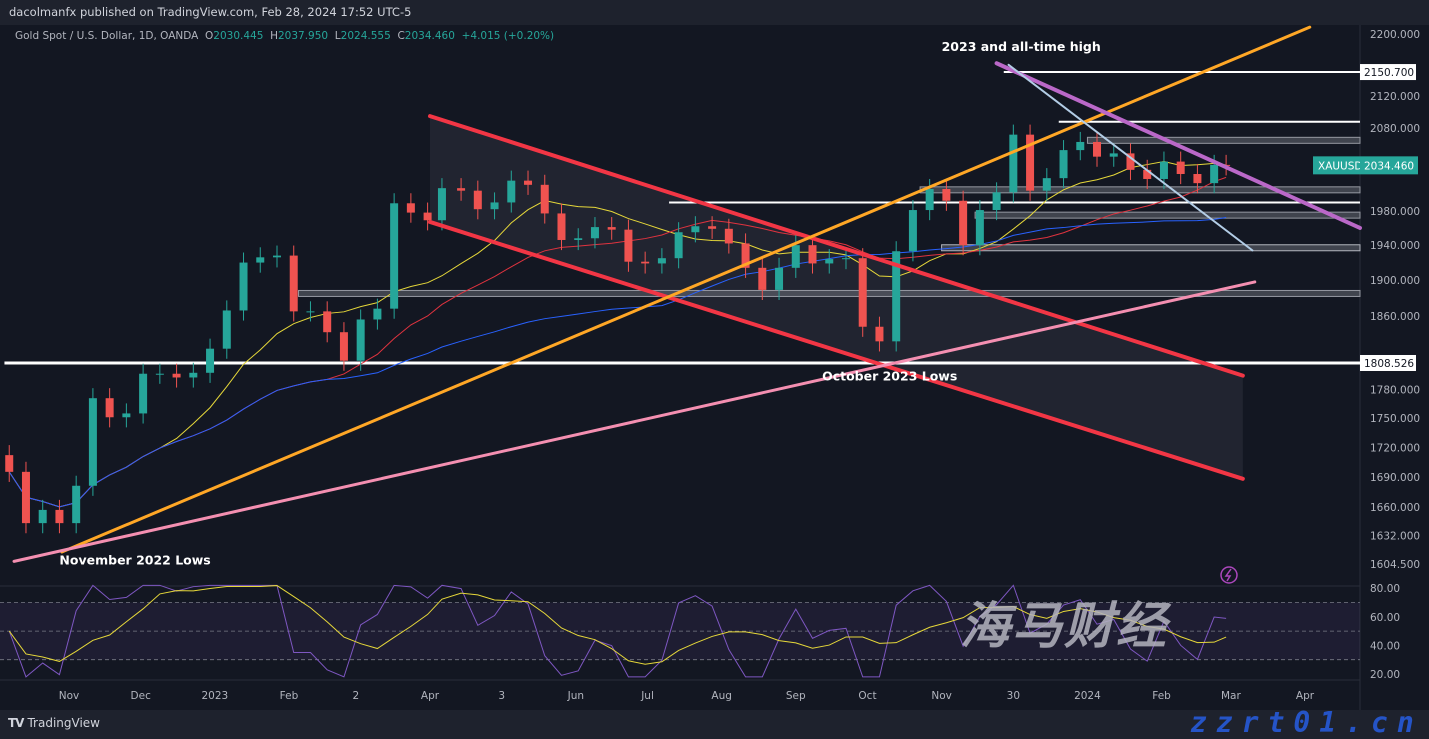 The image size is (1429, 739). Describe the element at coordinates (1305, 696) in the screenshot. I see `time-tick-label: Apr` at that location.